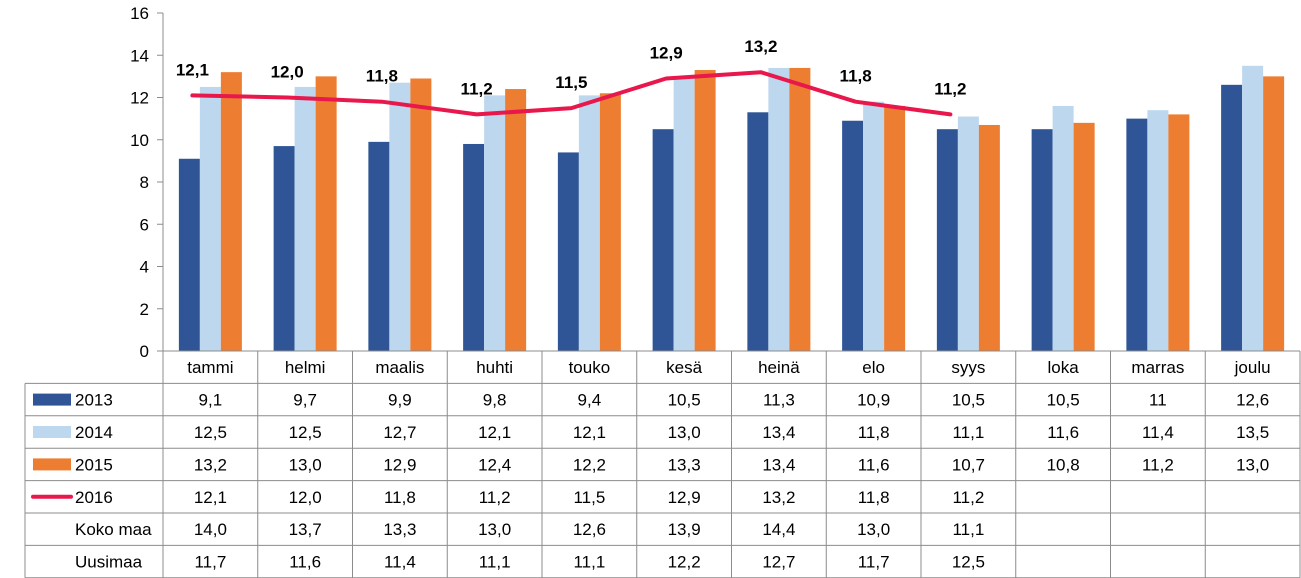 Image resolution: width=1301 pixels, height=578 pixels. Describe the element at coordinates (1084, 236) in the screenshot. I see `bar-2015-loka` at that location.